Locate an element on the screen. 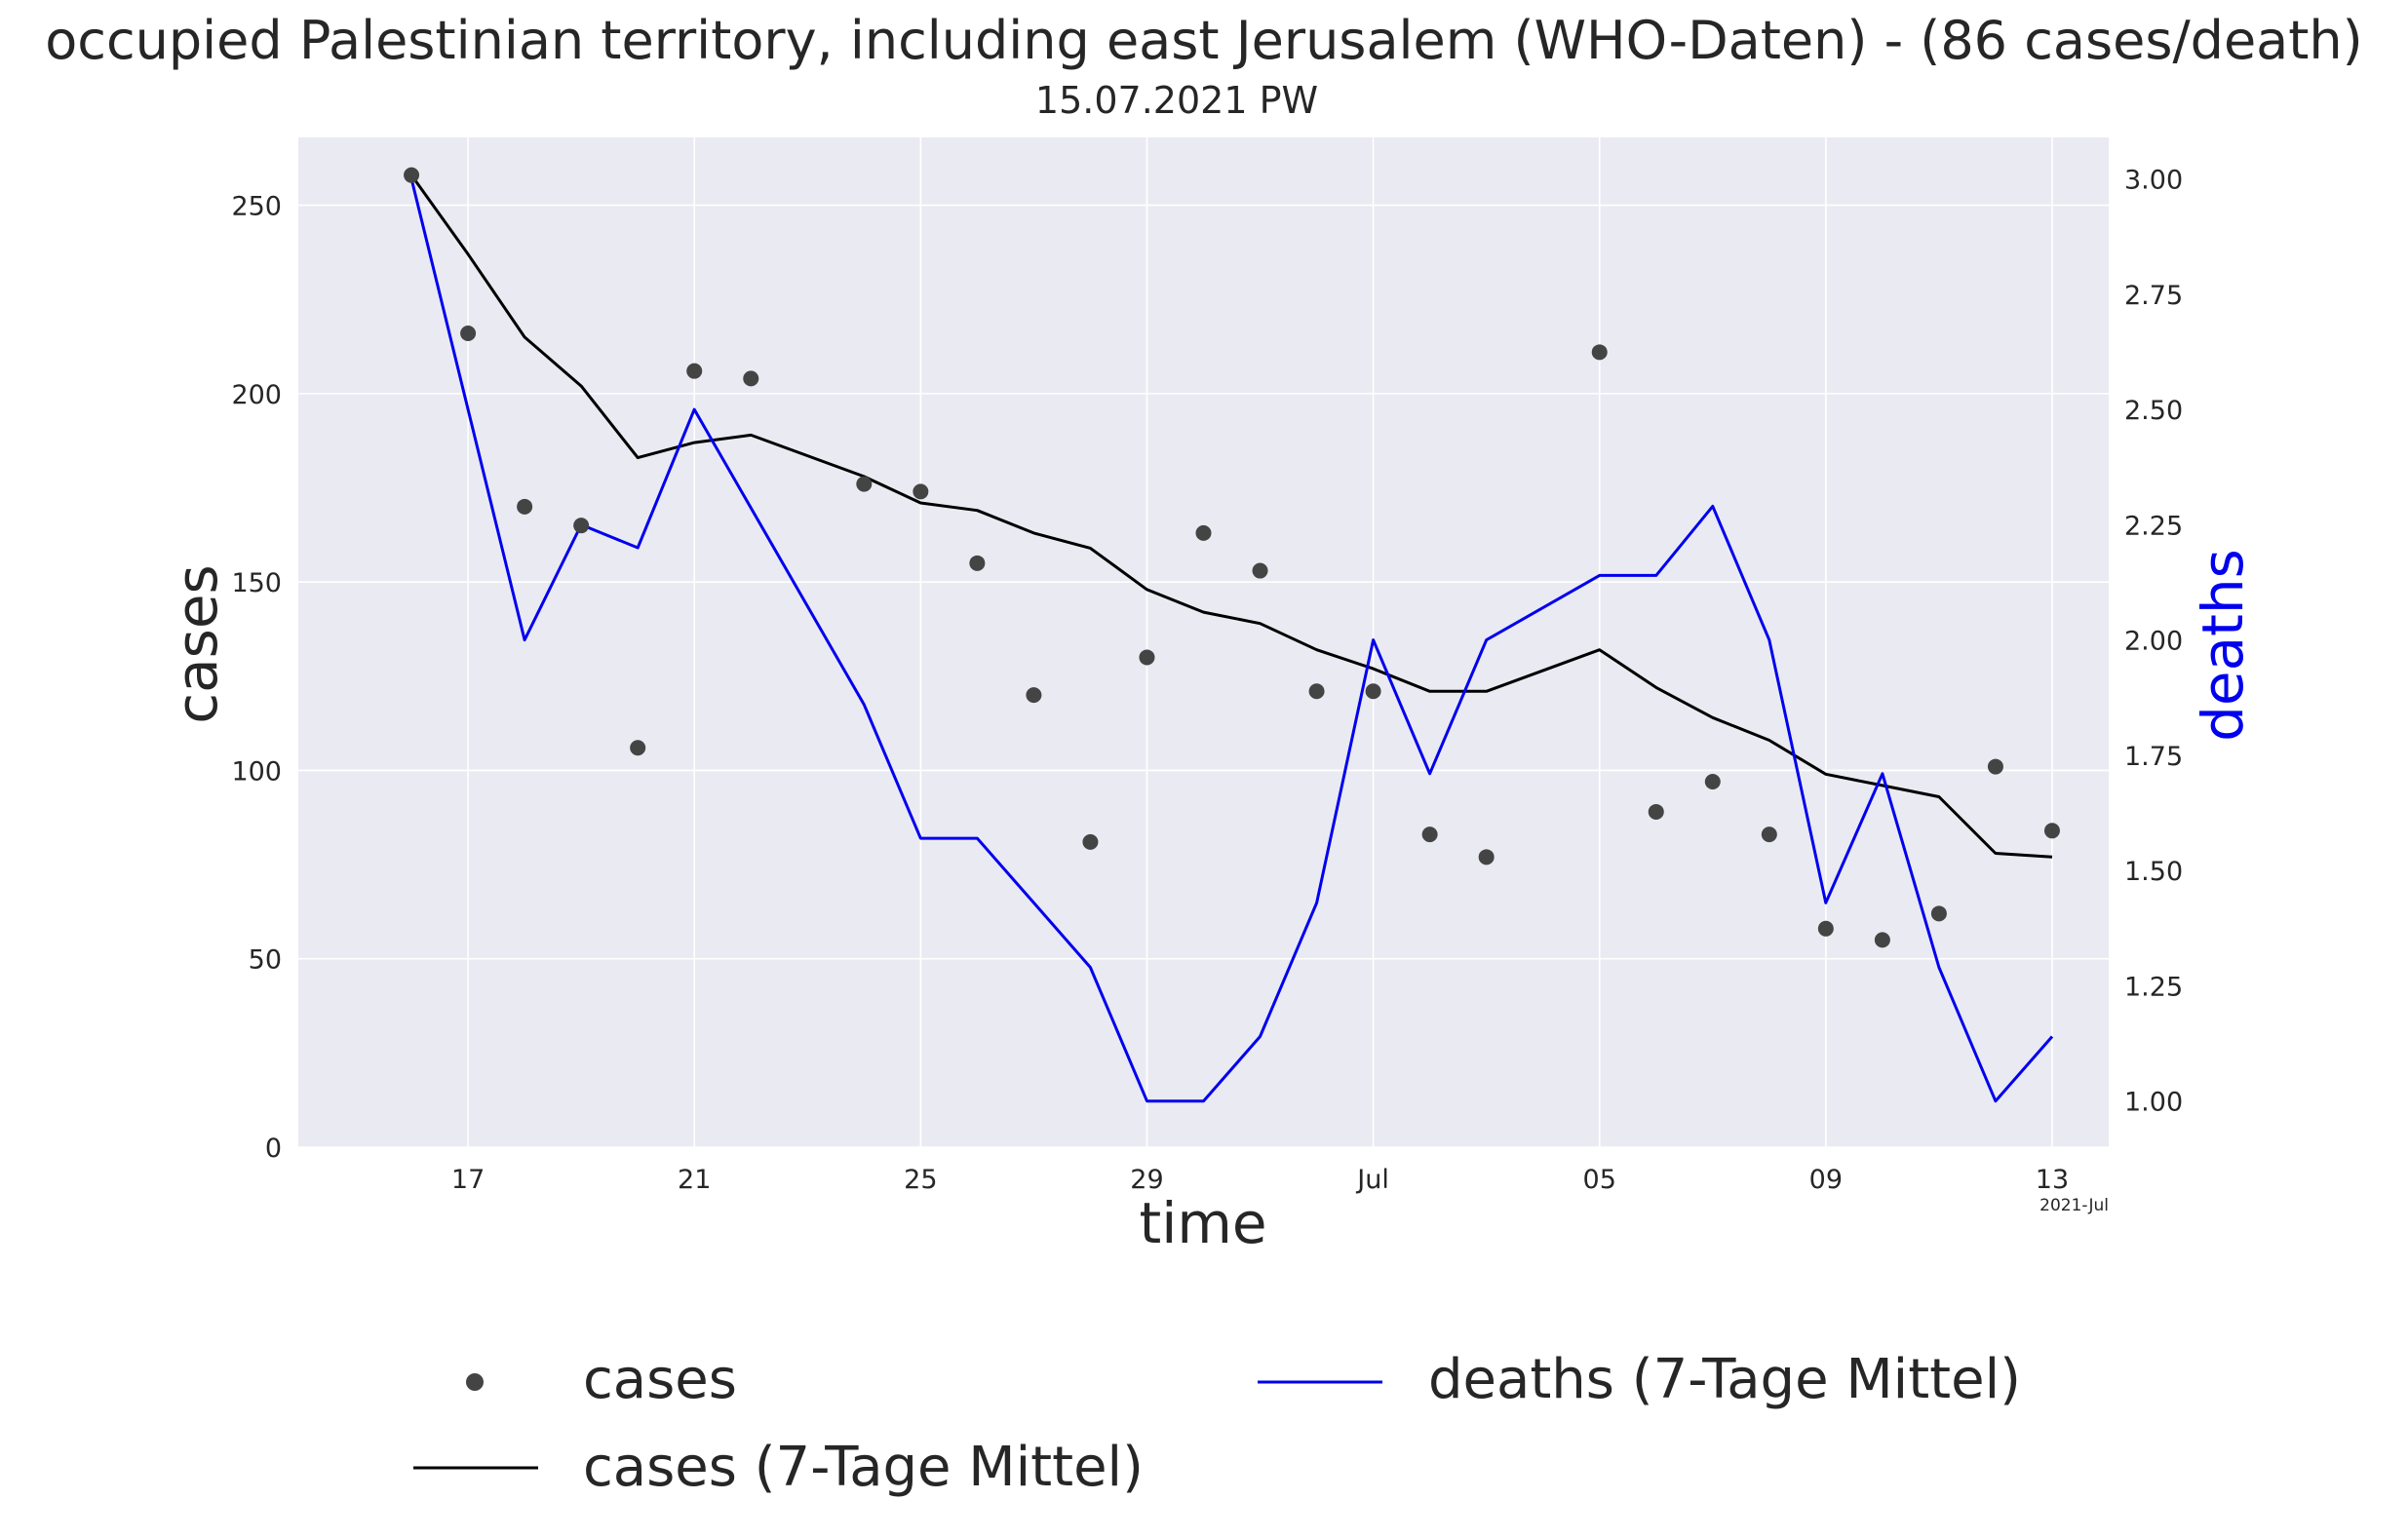 This screenshot has width=2408, height=1538. y-right-tick-labels: 1.00 1.25 1.50 1.75 2.00 2.25 2.50 2.75 3.00 is located at coordinates (2153, 642).